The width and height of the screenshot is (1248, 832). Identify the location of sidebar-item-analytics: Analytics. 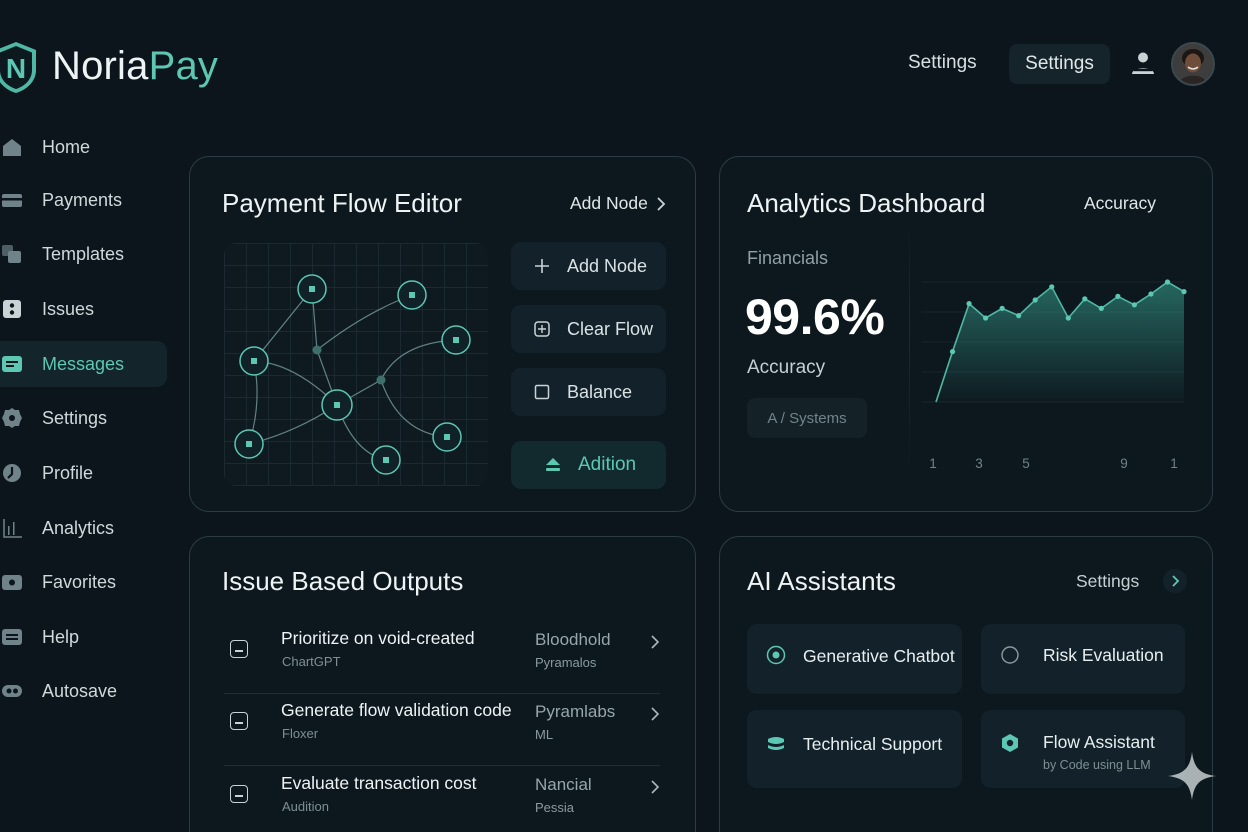
(83, 528).